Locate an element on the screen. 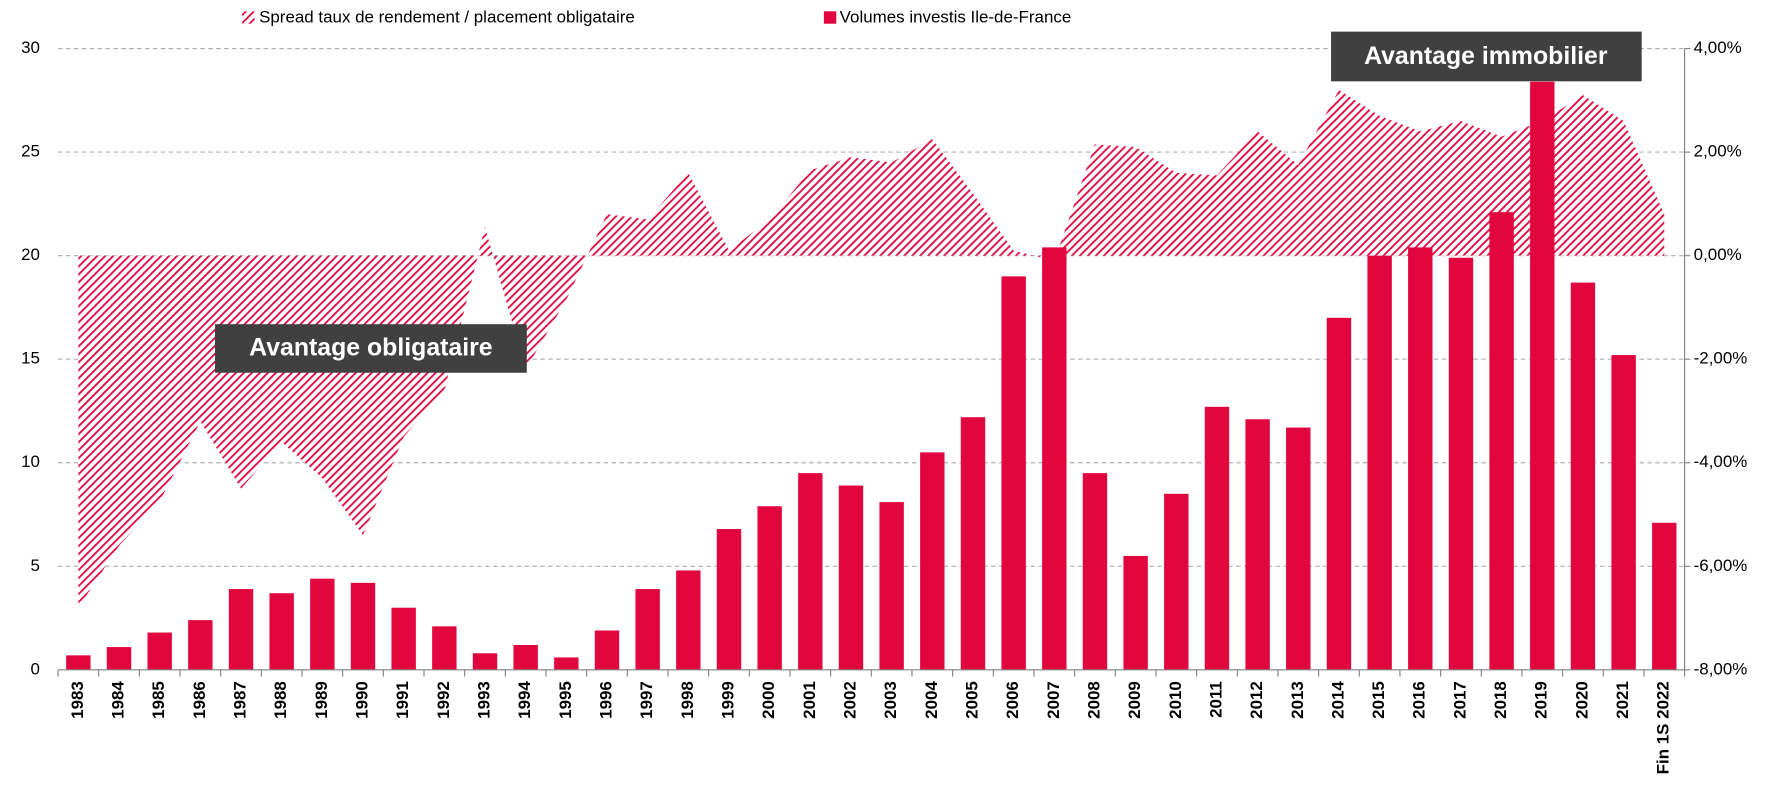 This screenshot has width=1772, height=802. y-tick-label: 10 is located at coordinates (30, 461).